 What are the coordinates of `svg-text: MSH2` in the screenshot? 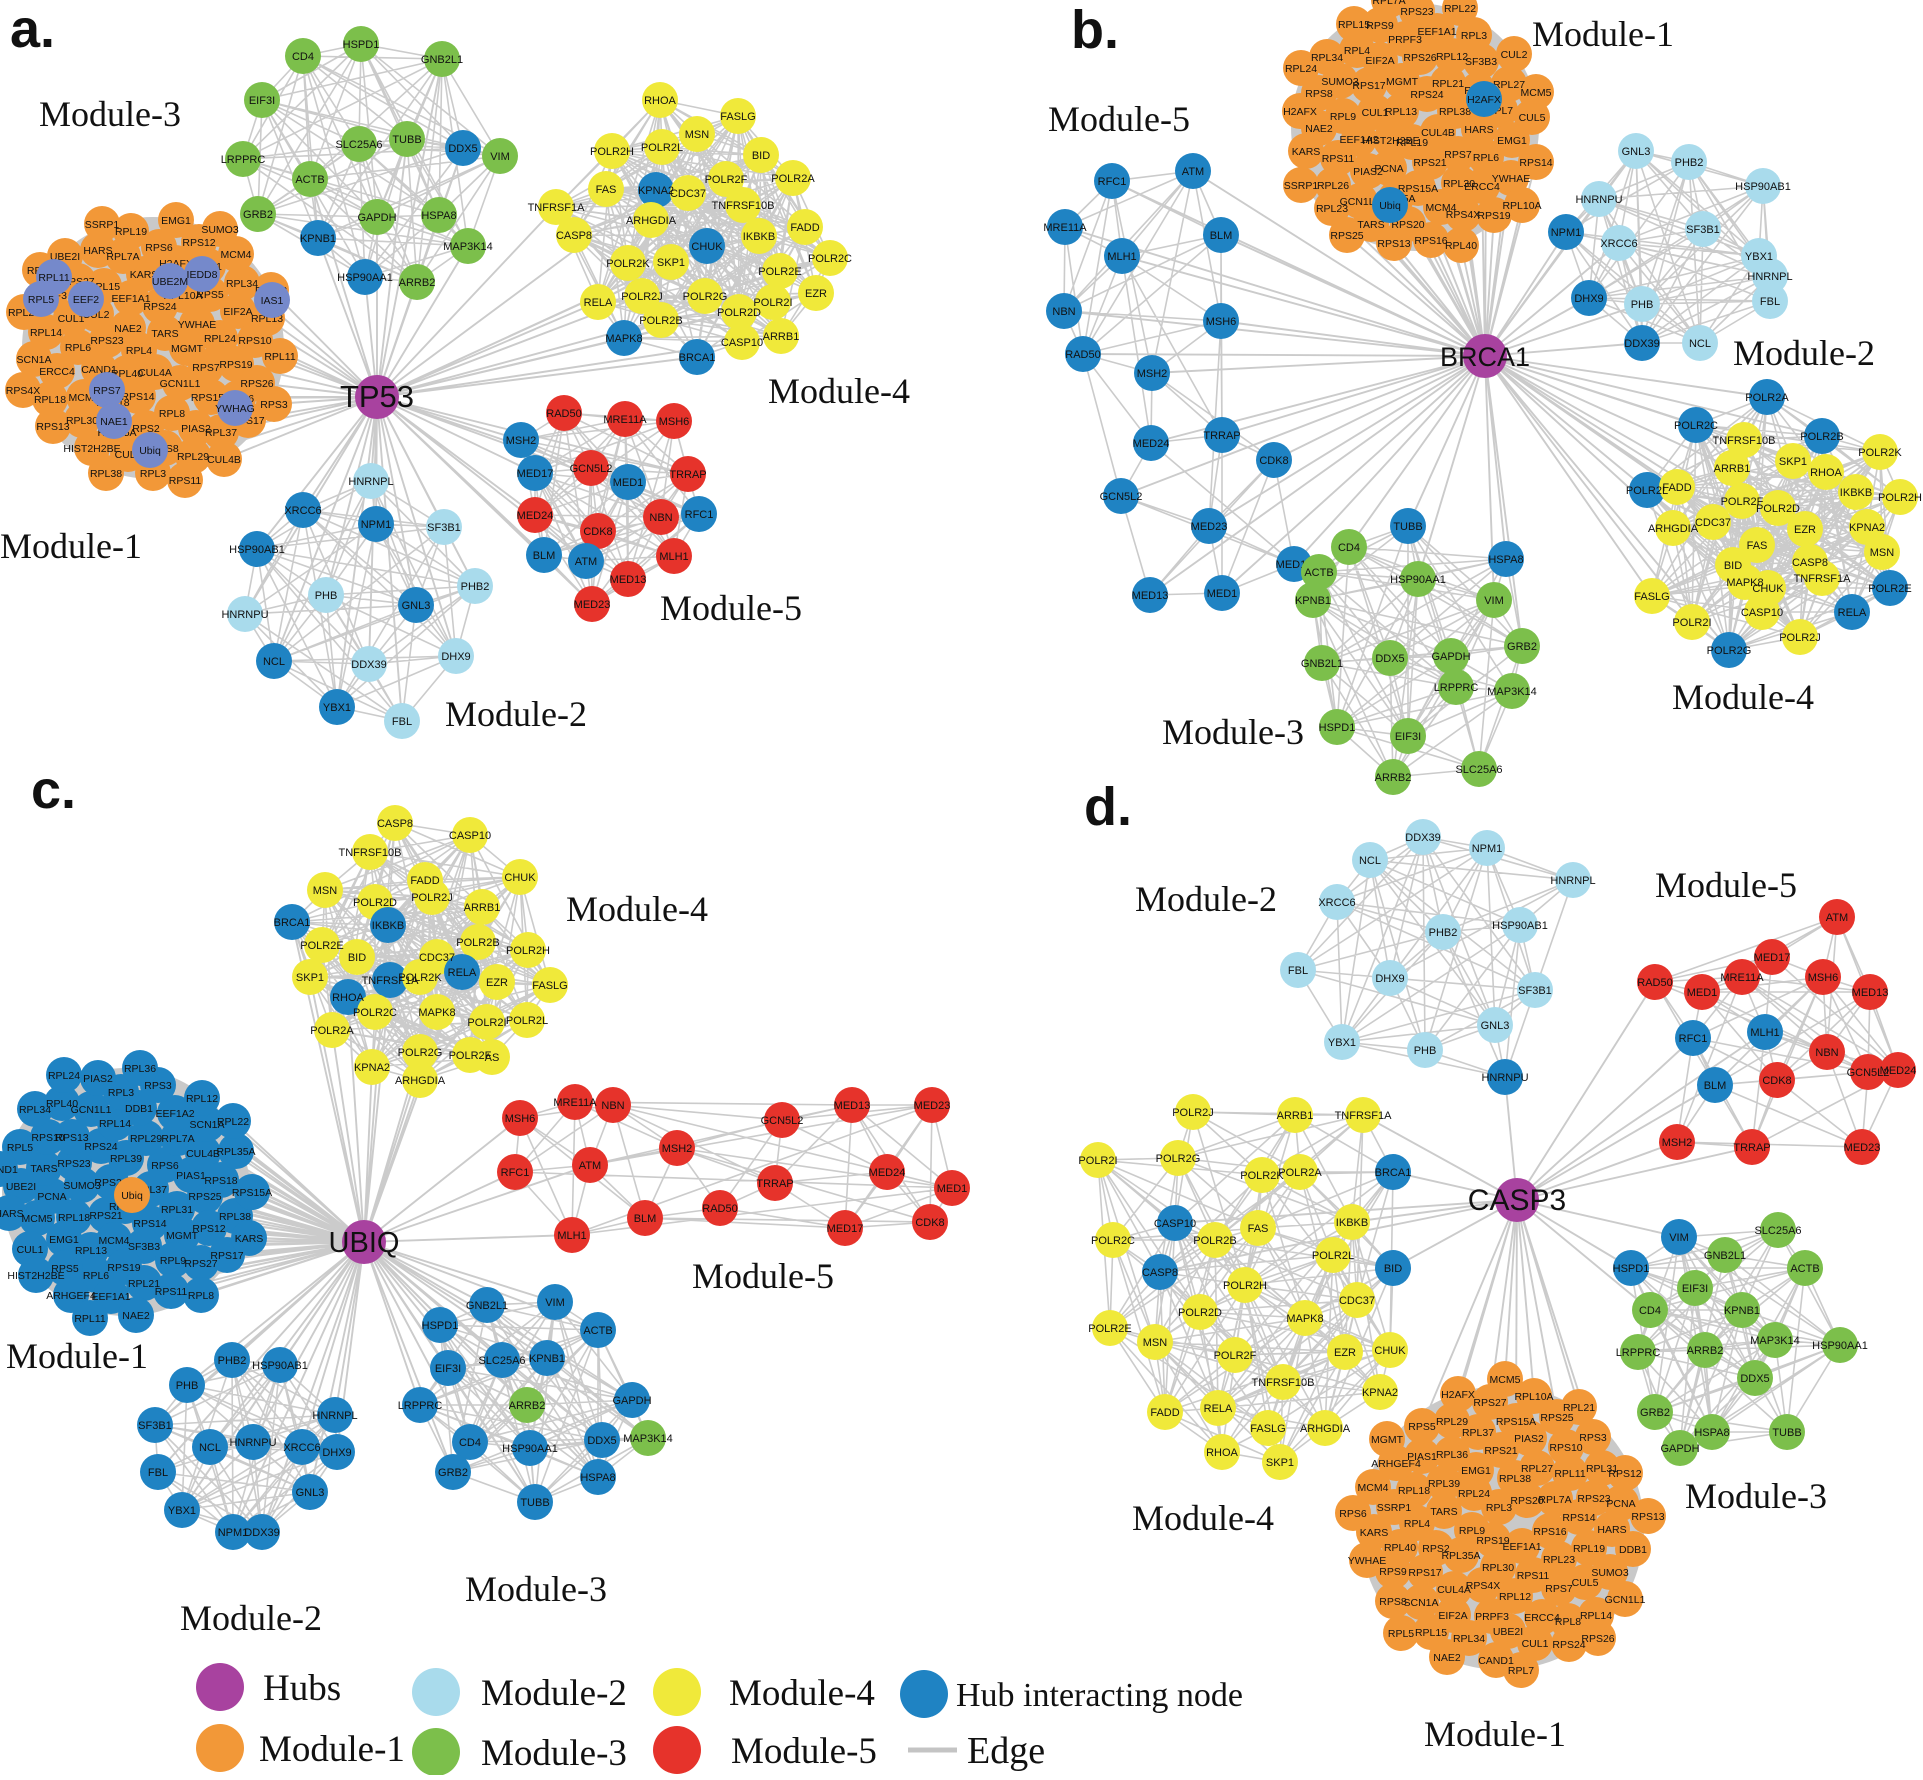 It's located at (1677, 1143).